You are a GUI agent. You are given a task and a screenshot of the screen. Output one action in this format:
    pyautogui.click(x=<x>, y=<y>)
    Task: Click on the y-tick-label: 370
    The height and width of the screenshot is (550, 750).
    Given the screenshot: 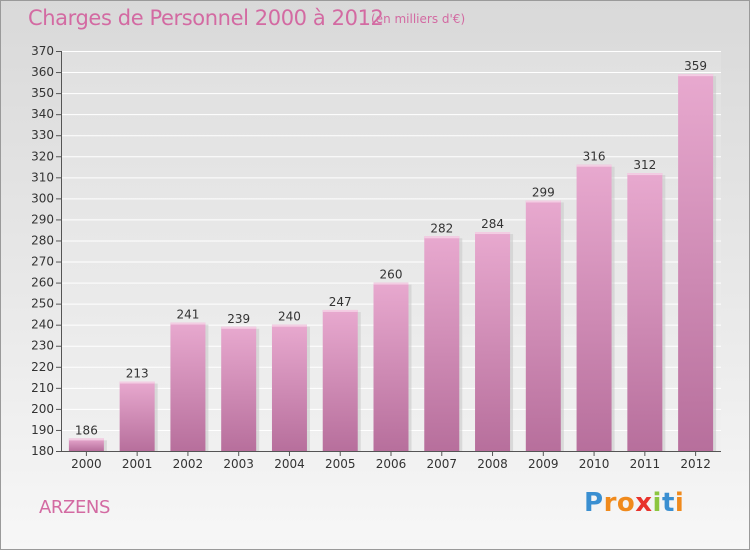 What is the action you would take?
    pyautogui.click(x=42, y=51)
    